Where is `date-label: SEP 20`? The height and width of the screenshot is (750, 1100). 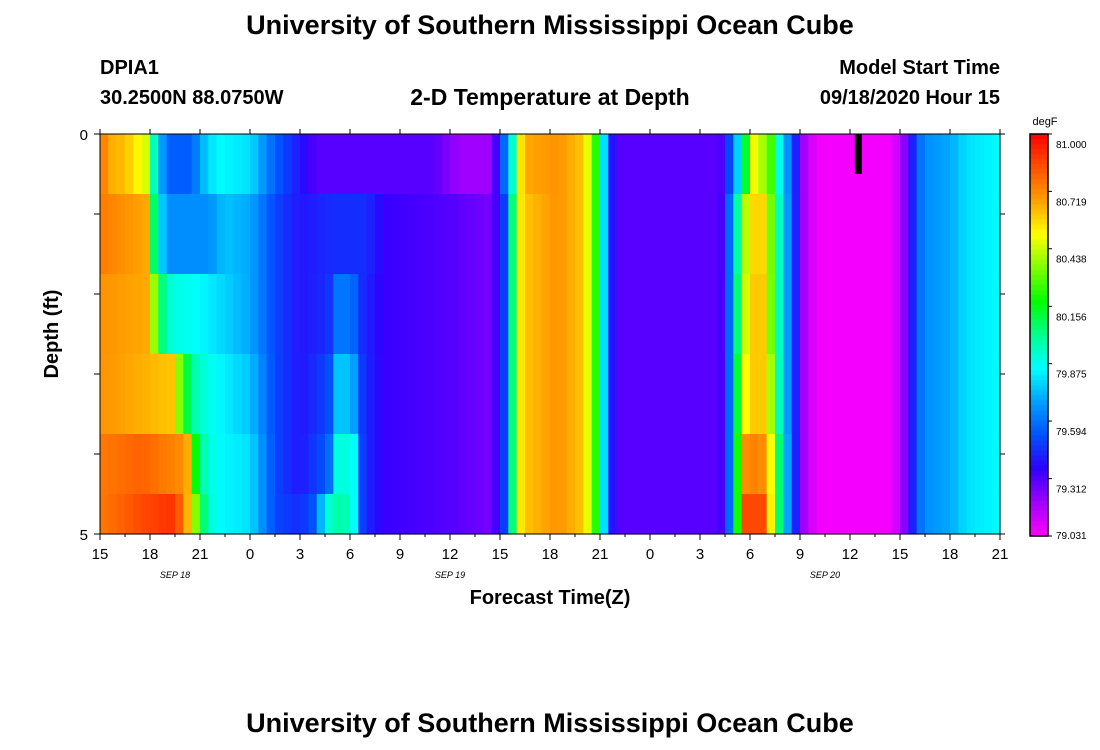 date-label: SEP 20 is located at coordinates (825, 575).